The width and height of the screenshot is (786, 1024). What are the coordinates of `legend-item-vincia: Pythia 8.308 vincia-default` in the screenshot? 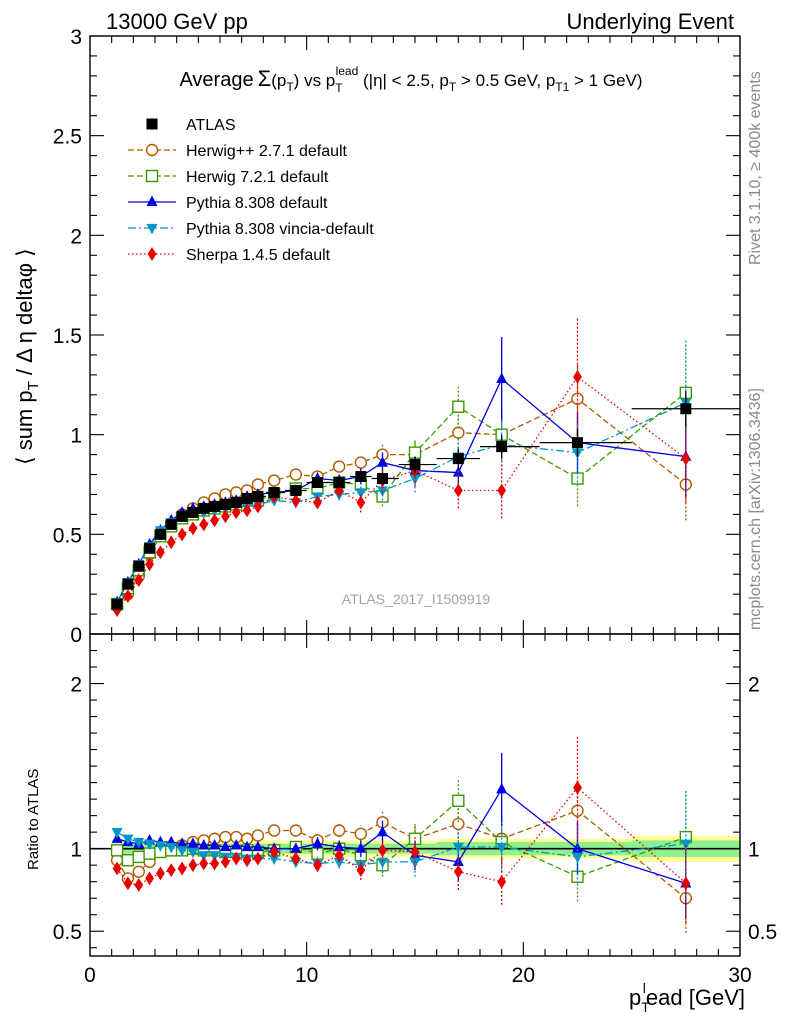 It's located at (251, 229).